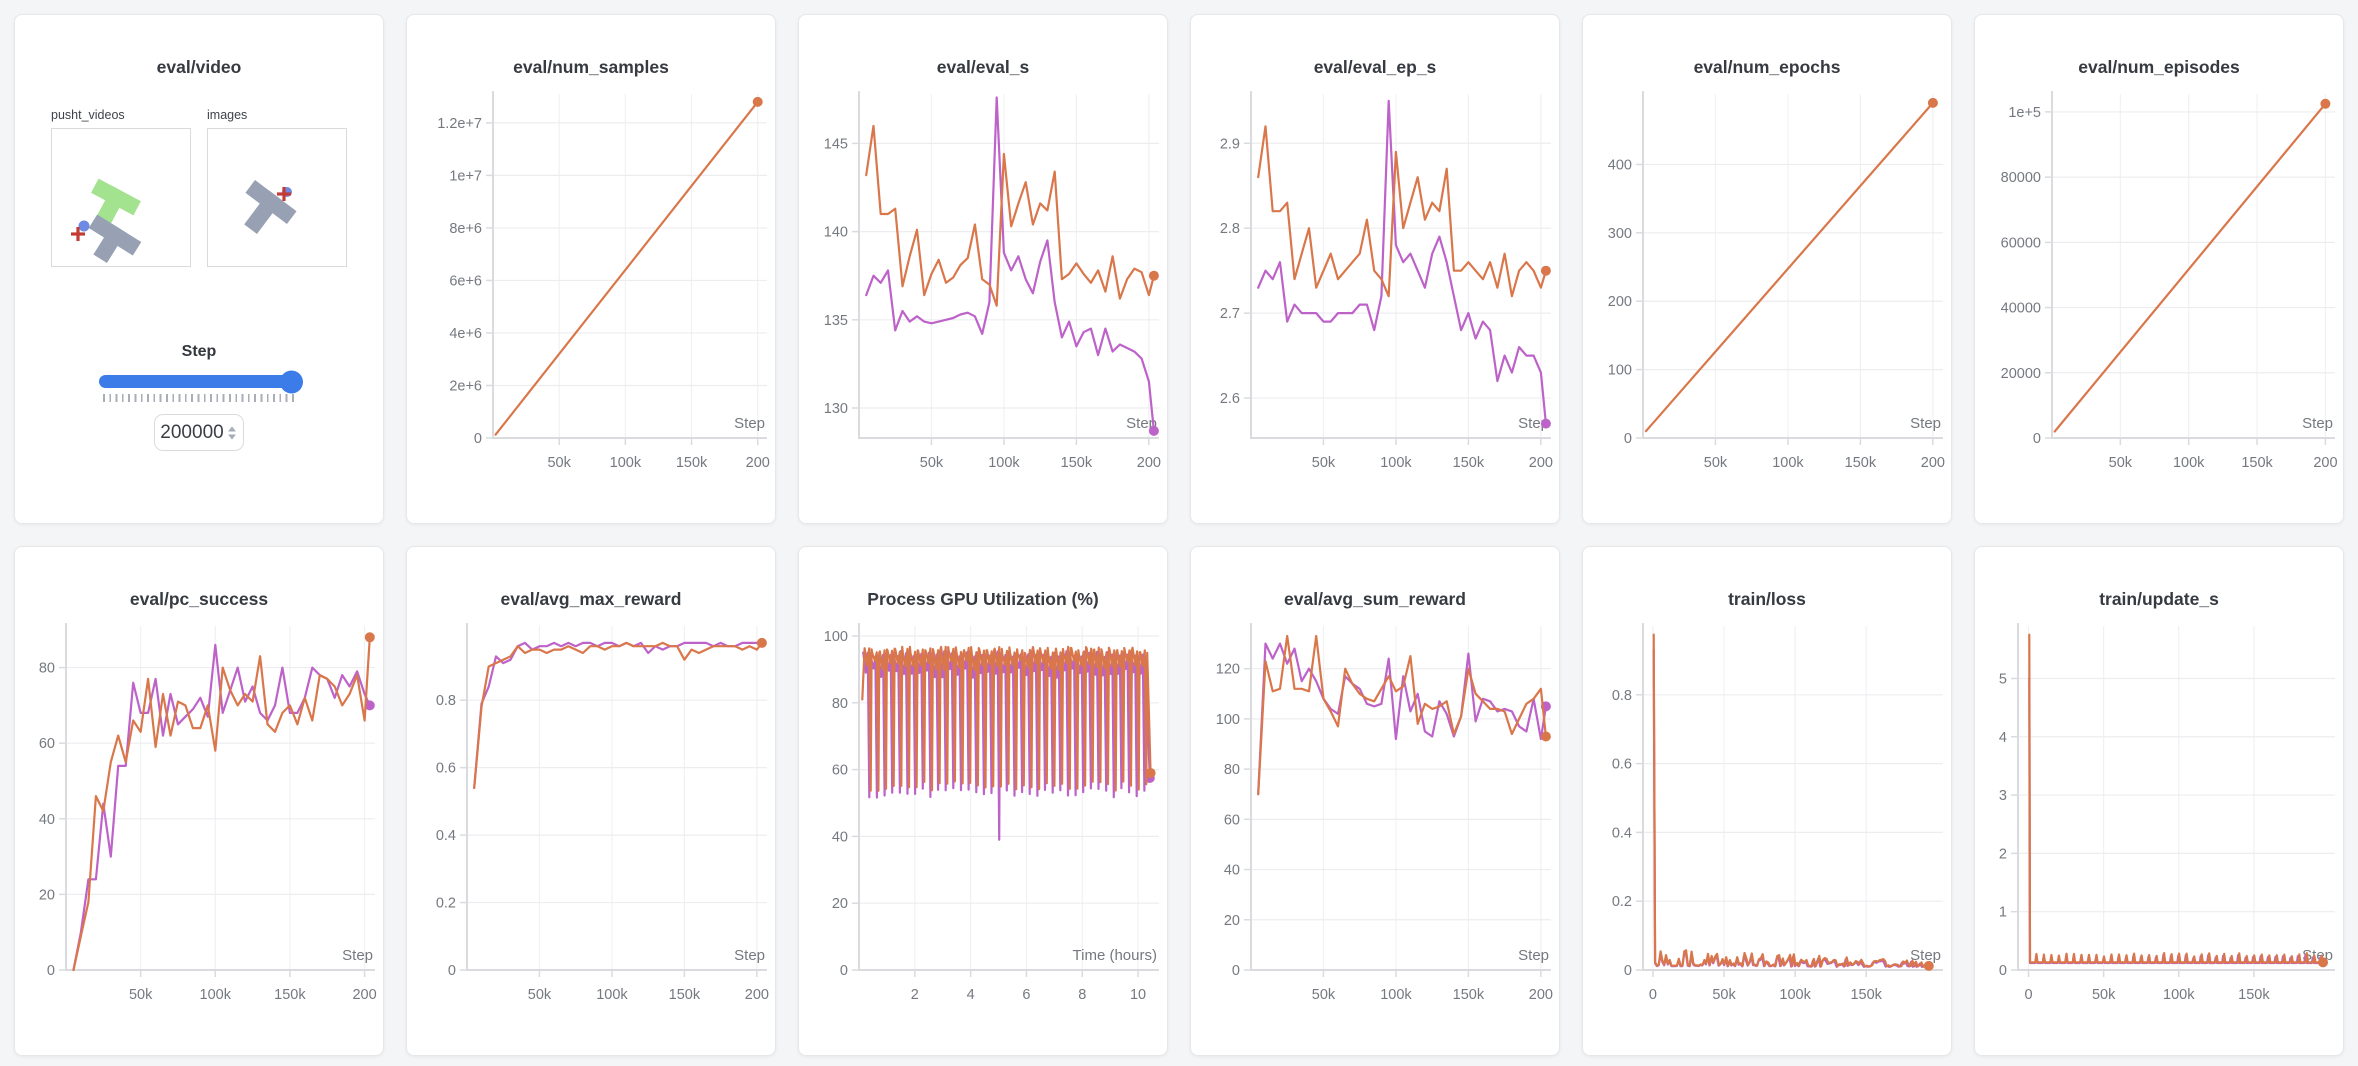  I want to click on eval-eval-s-chart: 130 135 140 145 50k 100k 150k 200 Step, so click(983, 296).